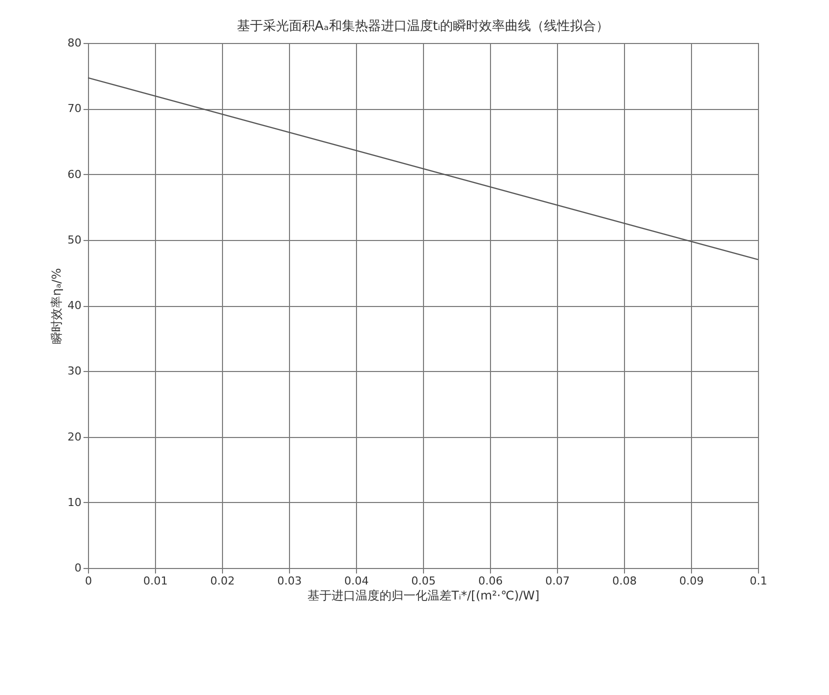  What do you see at coordinates (75, 239) in the screenshot?
I see `y-tick-label: 50` at bounding box center [75, 239].